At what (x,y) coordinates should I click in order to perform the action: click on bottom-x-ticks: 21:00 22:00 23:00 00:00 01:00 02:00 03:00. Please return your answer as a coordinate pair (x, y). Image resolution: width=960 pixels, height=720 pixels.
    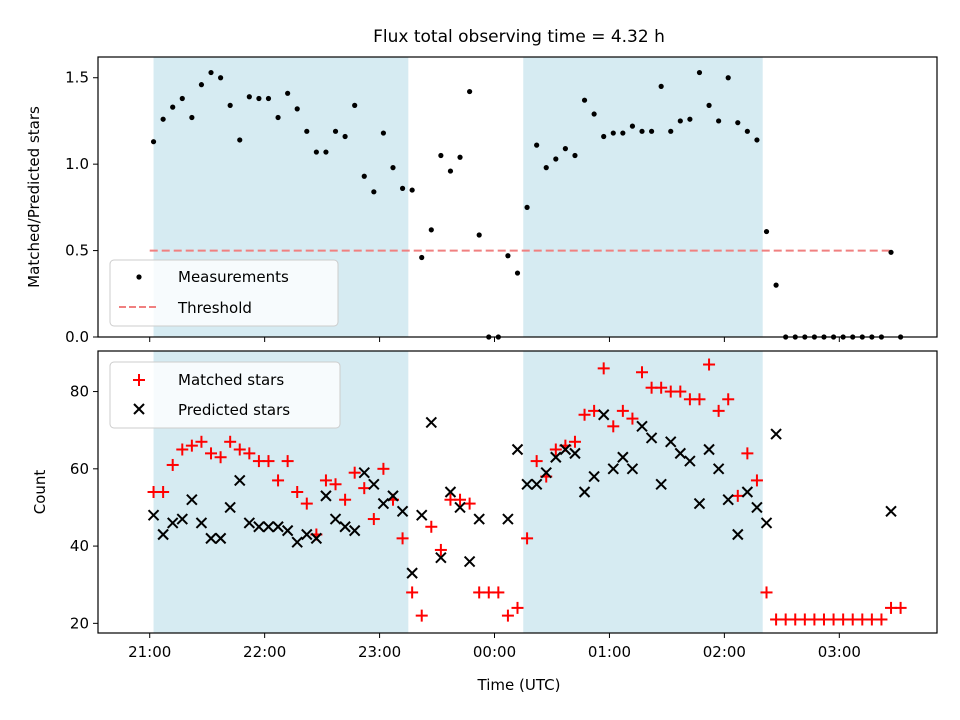
    Looking at the image, I should click on (494, 647).